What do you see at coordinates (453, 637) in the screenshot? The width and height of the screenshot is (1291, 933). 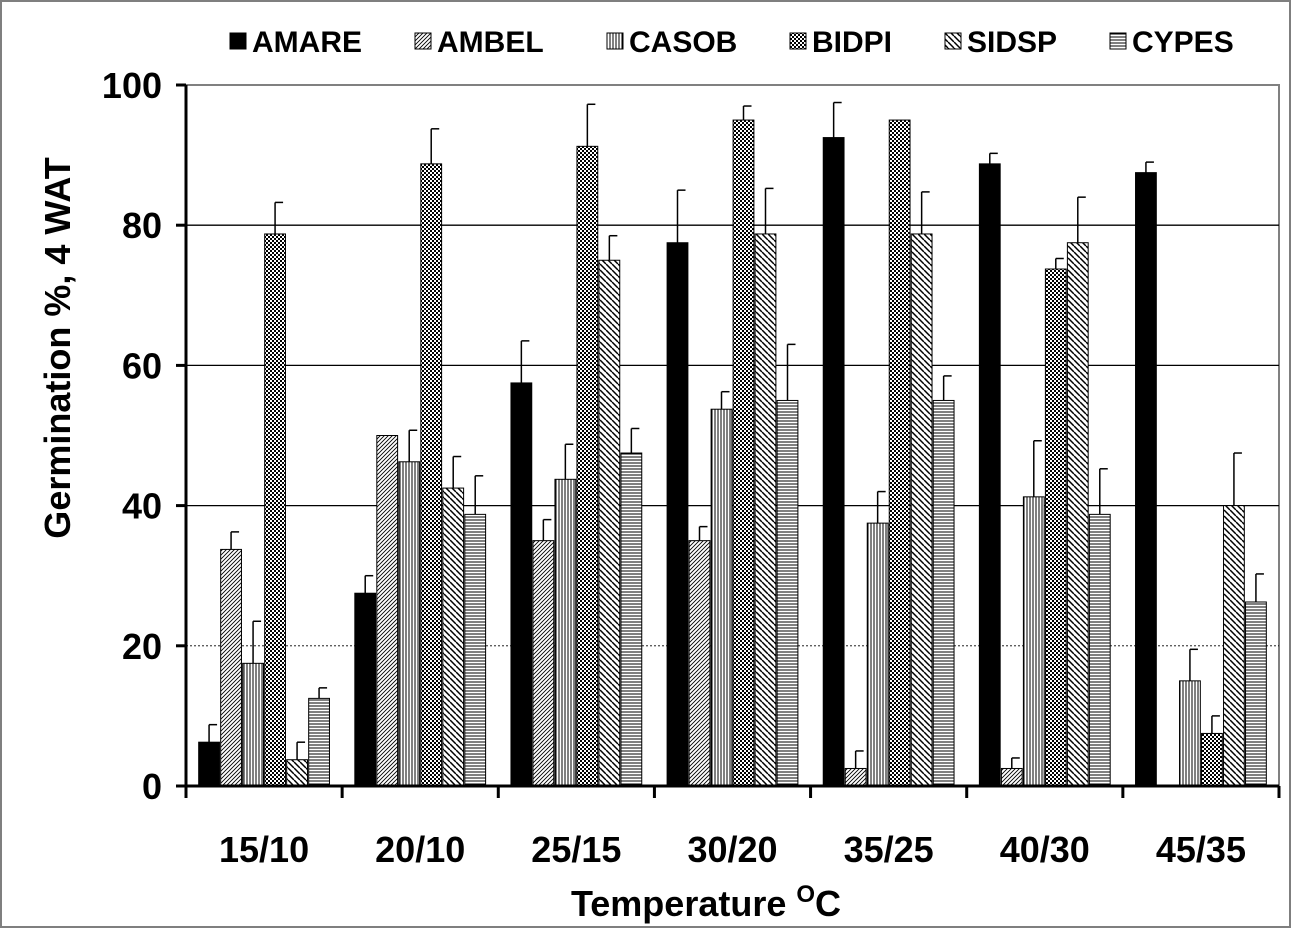 I see `bar-SIDSP-20/10` at bounding box center [453, 637].